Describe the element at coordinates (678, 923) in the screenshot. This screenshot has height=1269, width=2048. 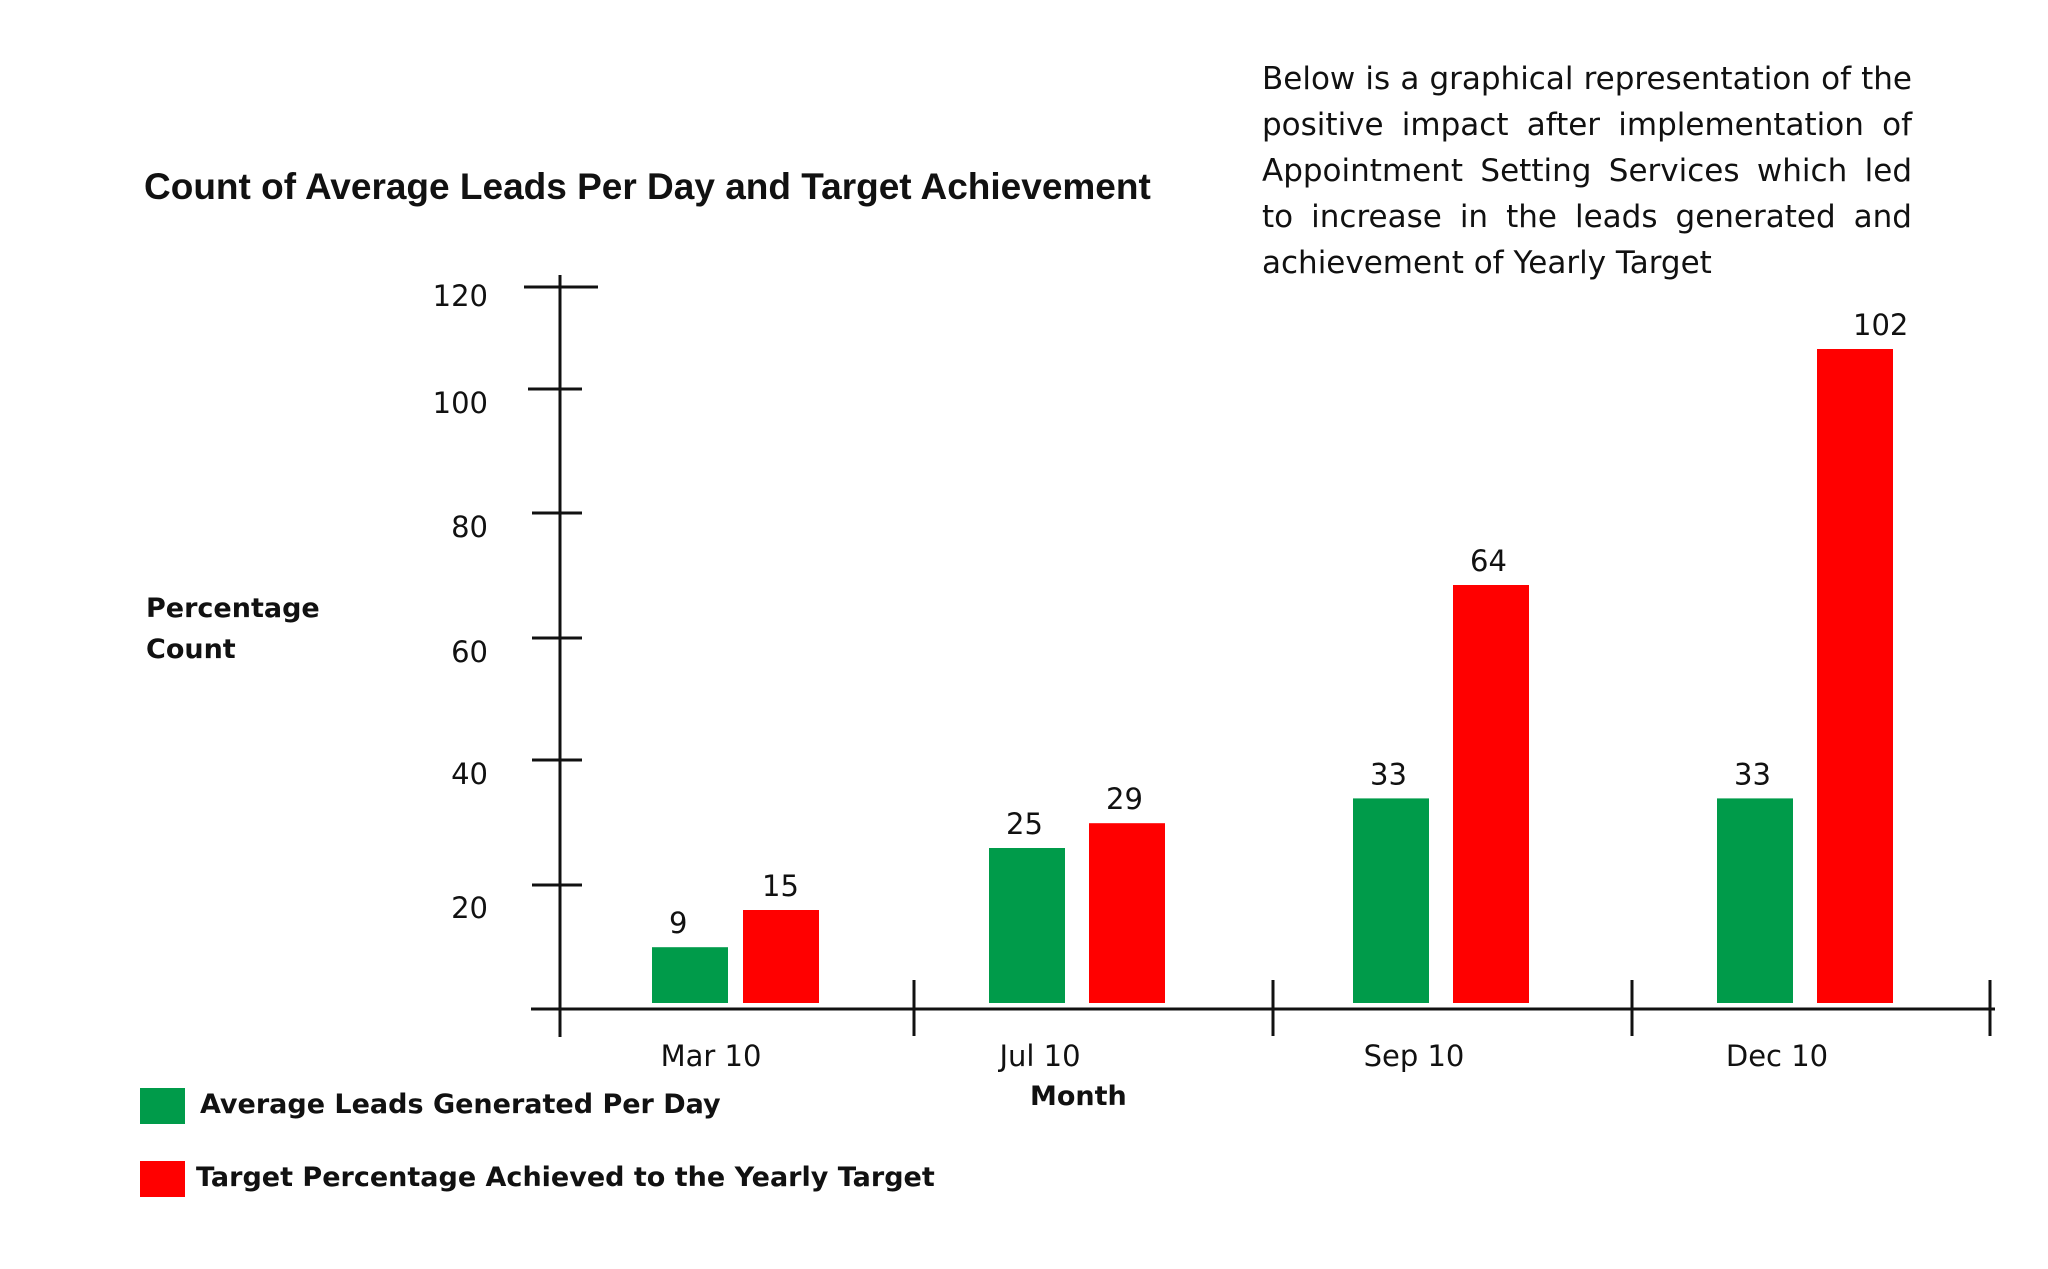
I see `bar-value-label: 9` at that location.